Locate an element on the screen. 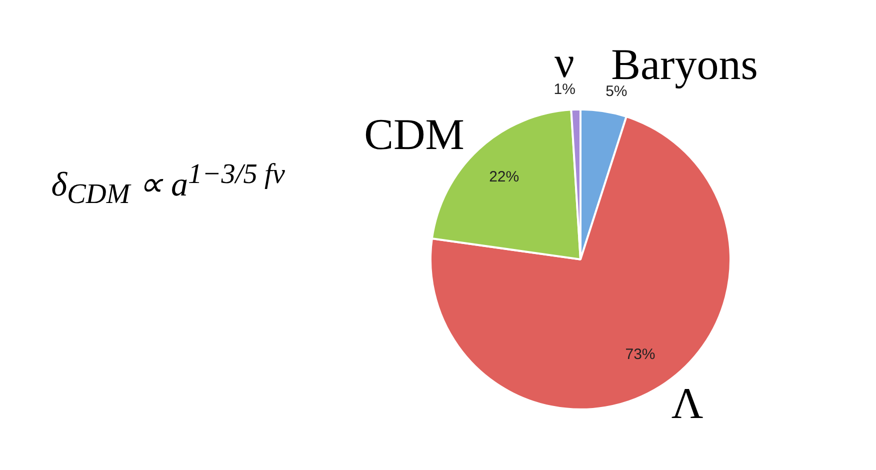 This screenshot has height=470, width=876. data-label: 22% is located at coordinates (504, 177).